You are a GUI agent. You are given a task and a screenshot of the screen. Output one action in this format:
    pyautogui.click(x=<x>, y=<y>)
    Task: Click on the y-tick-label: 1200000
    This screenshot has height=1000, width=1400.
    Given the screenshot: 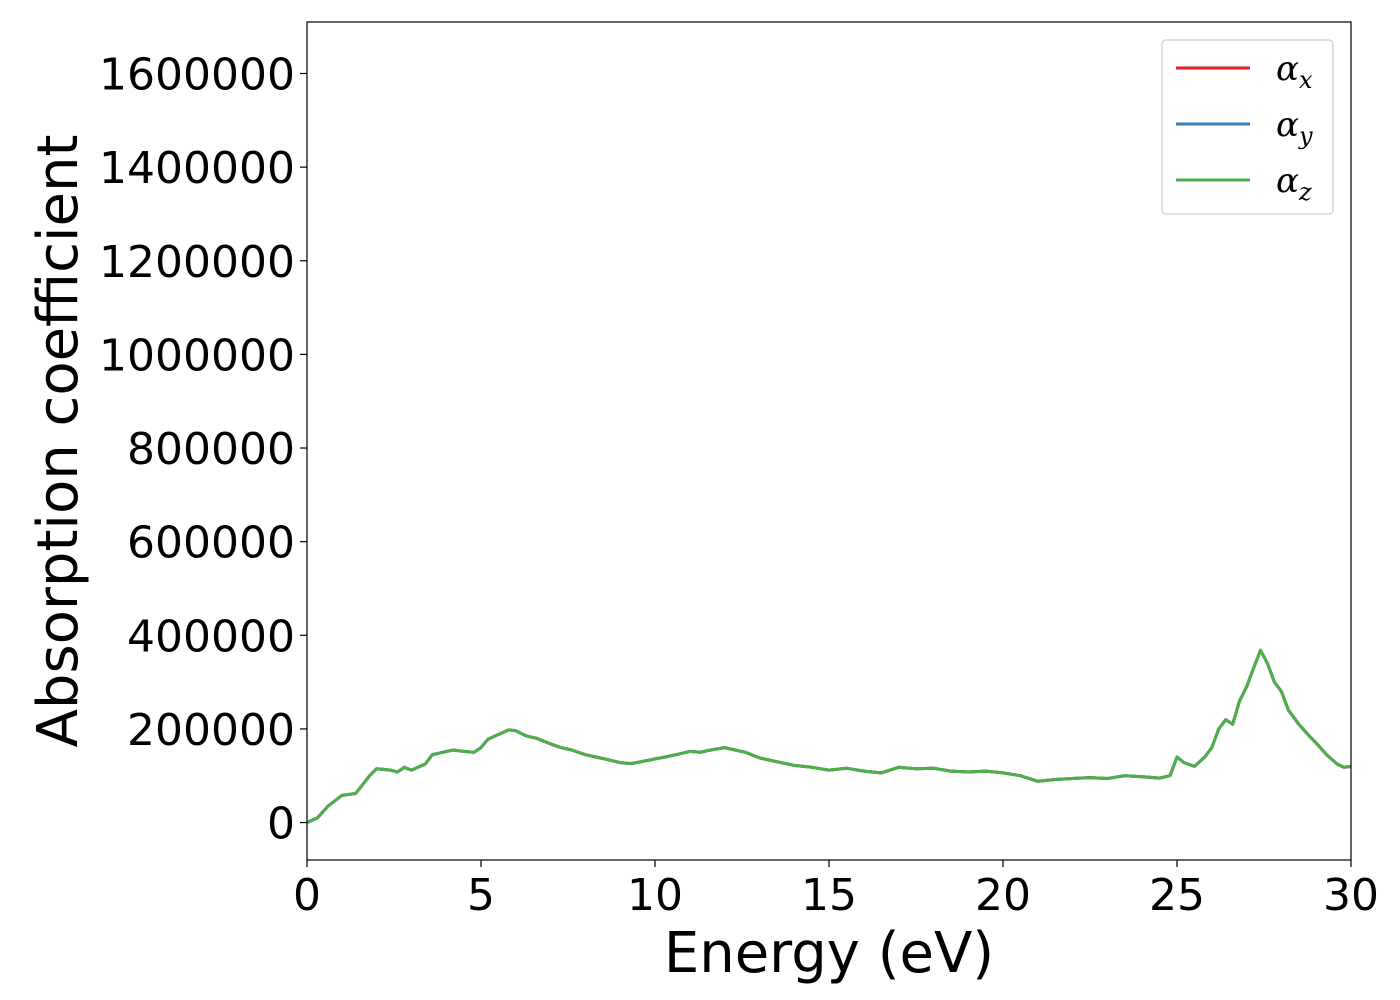 What is the action you would take?
    pyautogui.click(x=197, y=262)
    